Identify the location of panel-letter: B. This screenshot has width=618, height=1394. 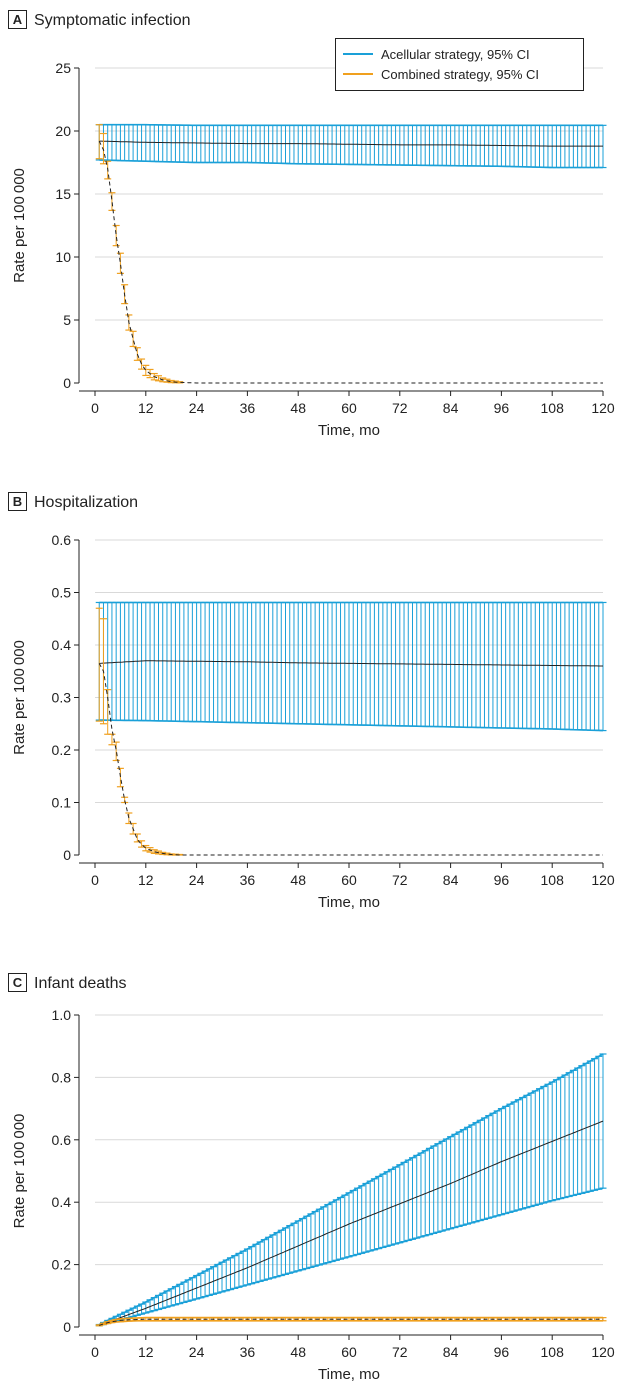
(17, 501).